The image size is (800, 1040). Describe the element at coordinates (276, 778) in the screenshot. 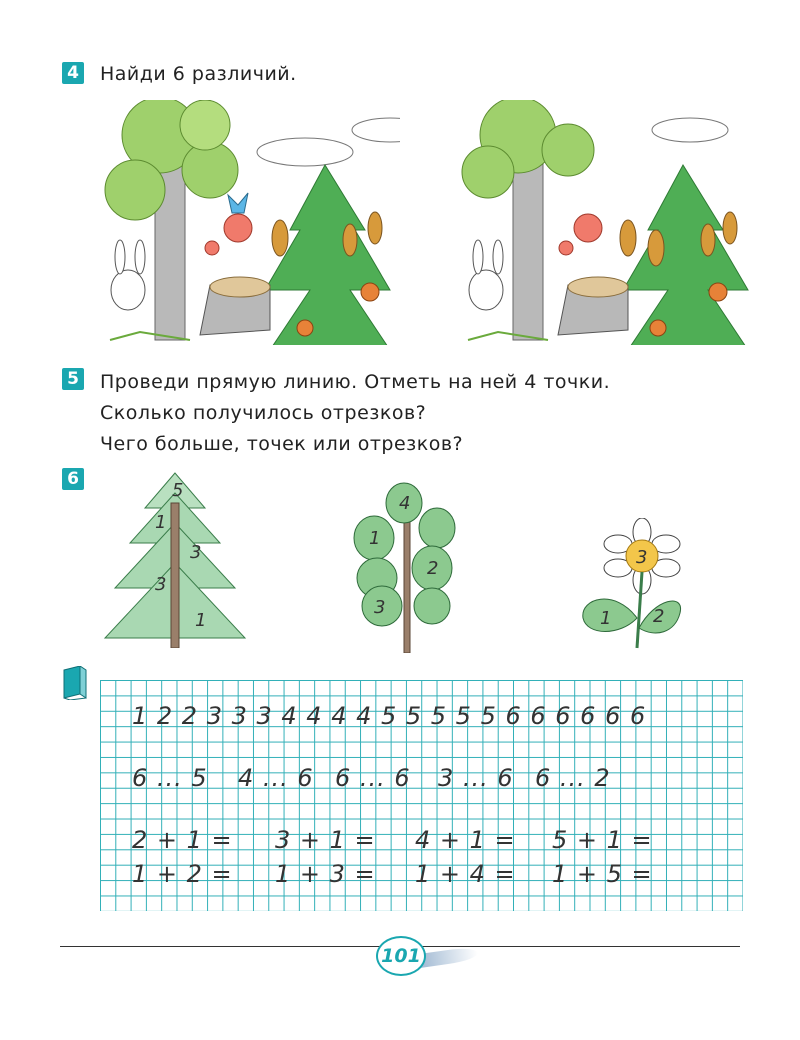

I see `compare-2: 4 ... 6` at that location.